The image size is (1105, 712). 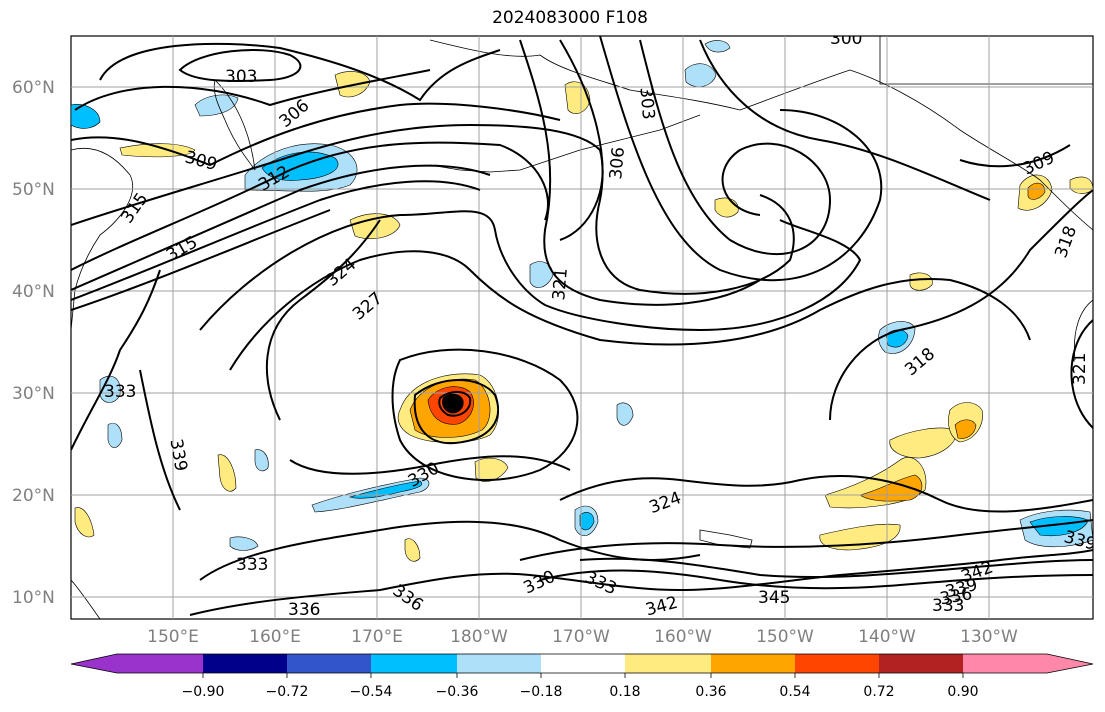 What do you see at coordinates (625, 414) in the screenshot?
I see `shade-blue-mid3` at bounding box center [625, 414].